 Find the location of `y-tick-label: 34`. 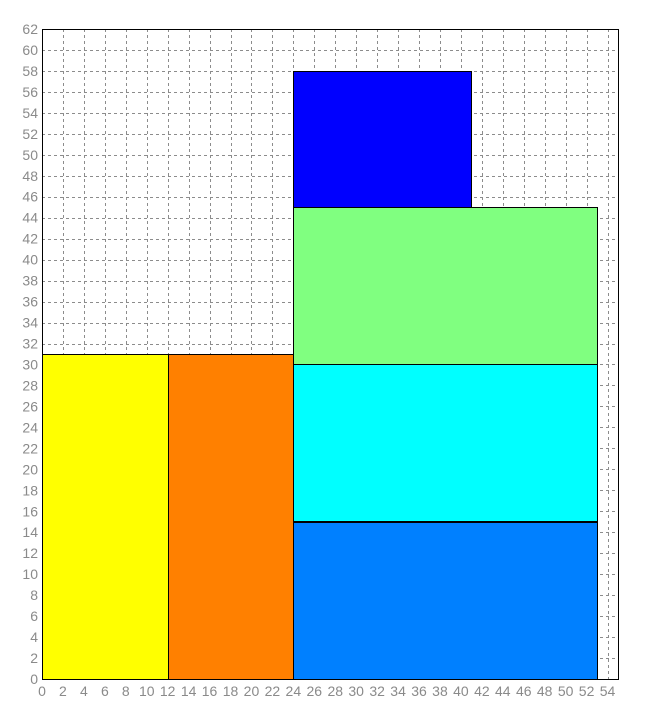

y-tick-label: 34 is located at coordinates (30, 323).